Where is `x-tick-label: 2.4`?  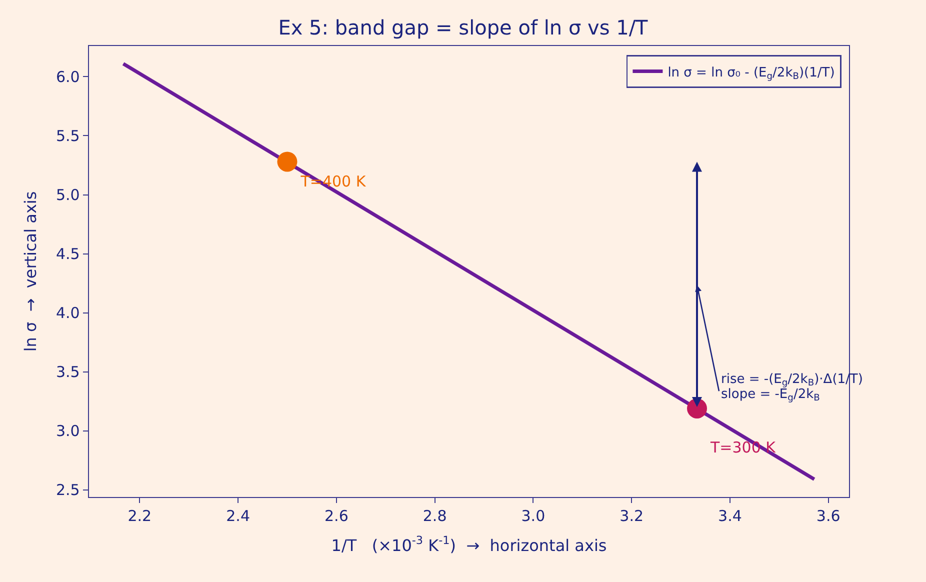 x-tick-label: 2.4 is located at coordinates (238, 516).